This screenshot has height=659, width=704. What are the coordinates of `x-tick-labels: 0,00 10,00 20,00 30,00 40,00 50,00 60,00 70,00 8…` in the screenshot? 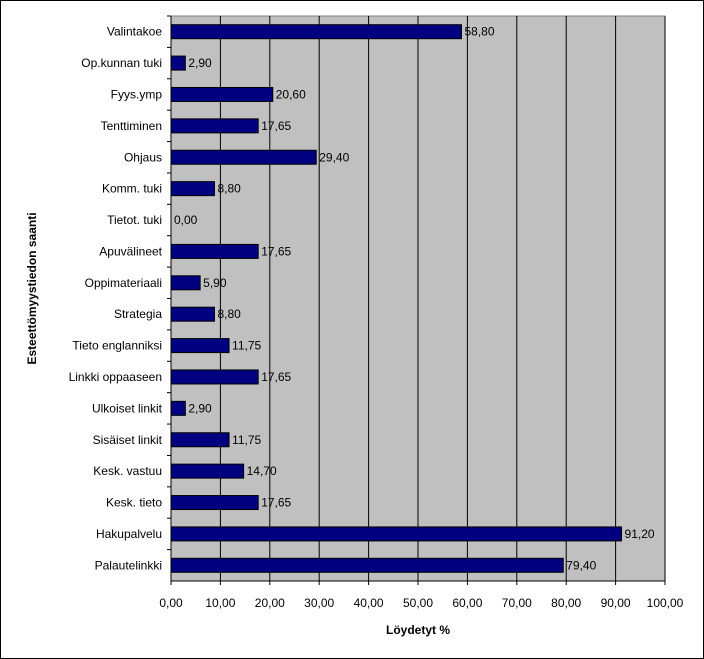 It's located at (421, 603).